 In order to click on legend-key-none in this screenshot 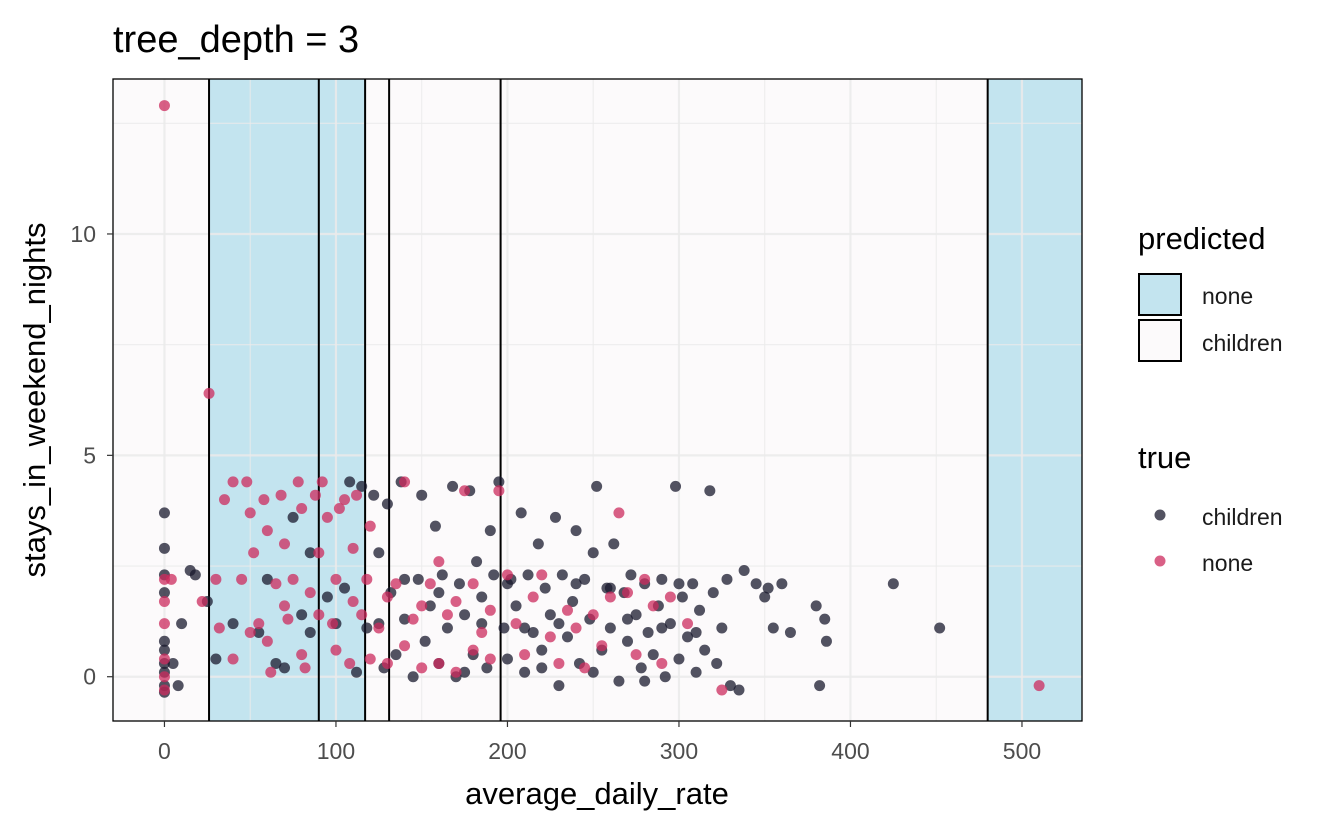, I will do `click(1160, 294)`.